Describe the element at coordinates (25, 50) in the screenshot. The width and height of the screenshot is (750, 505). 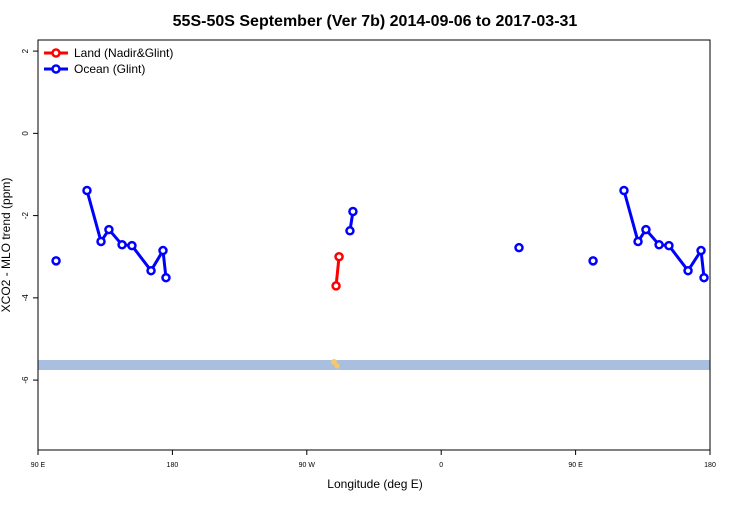
I see `y-tick-label: 2` at that location.